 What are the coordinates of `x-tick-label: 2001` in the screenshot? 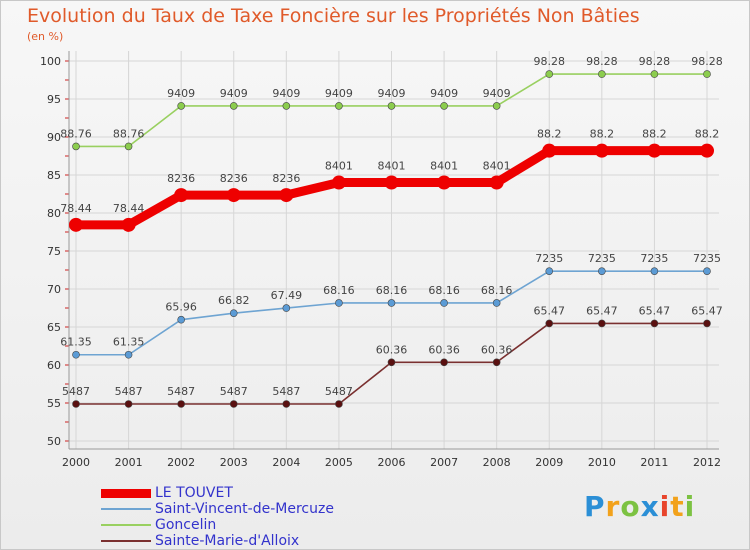 It's located at (129, 462).